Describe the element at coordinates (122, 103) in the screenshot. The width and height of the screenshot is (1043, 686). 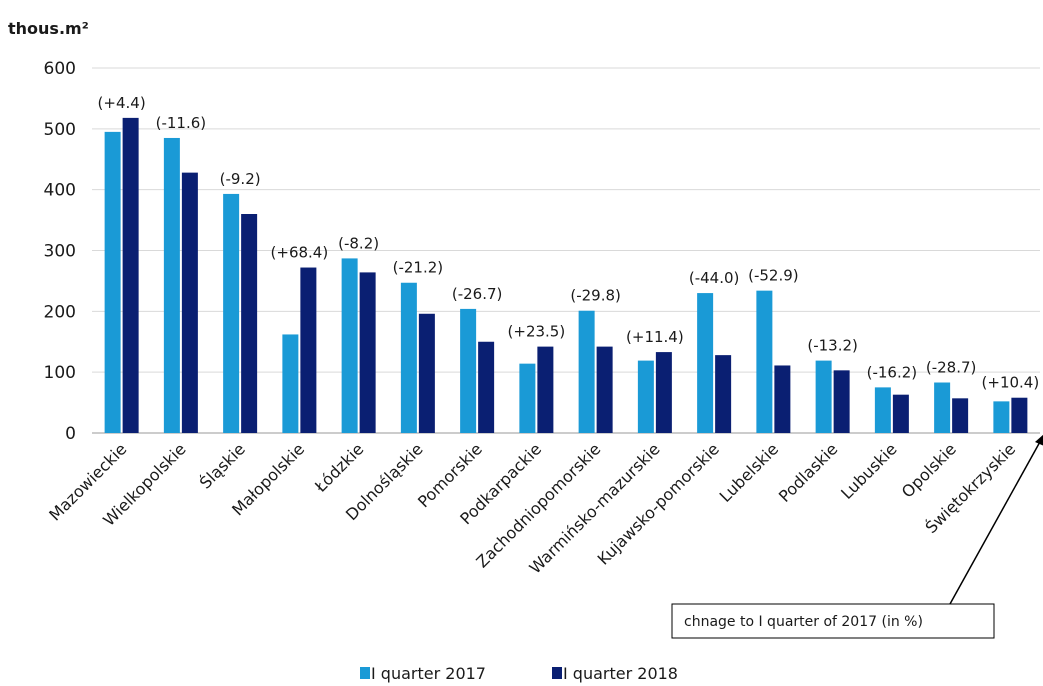
I see `change-label: (+4.4)` at that location.